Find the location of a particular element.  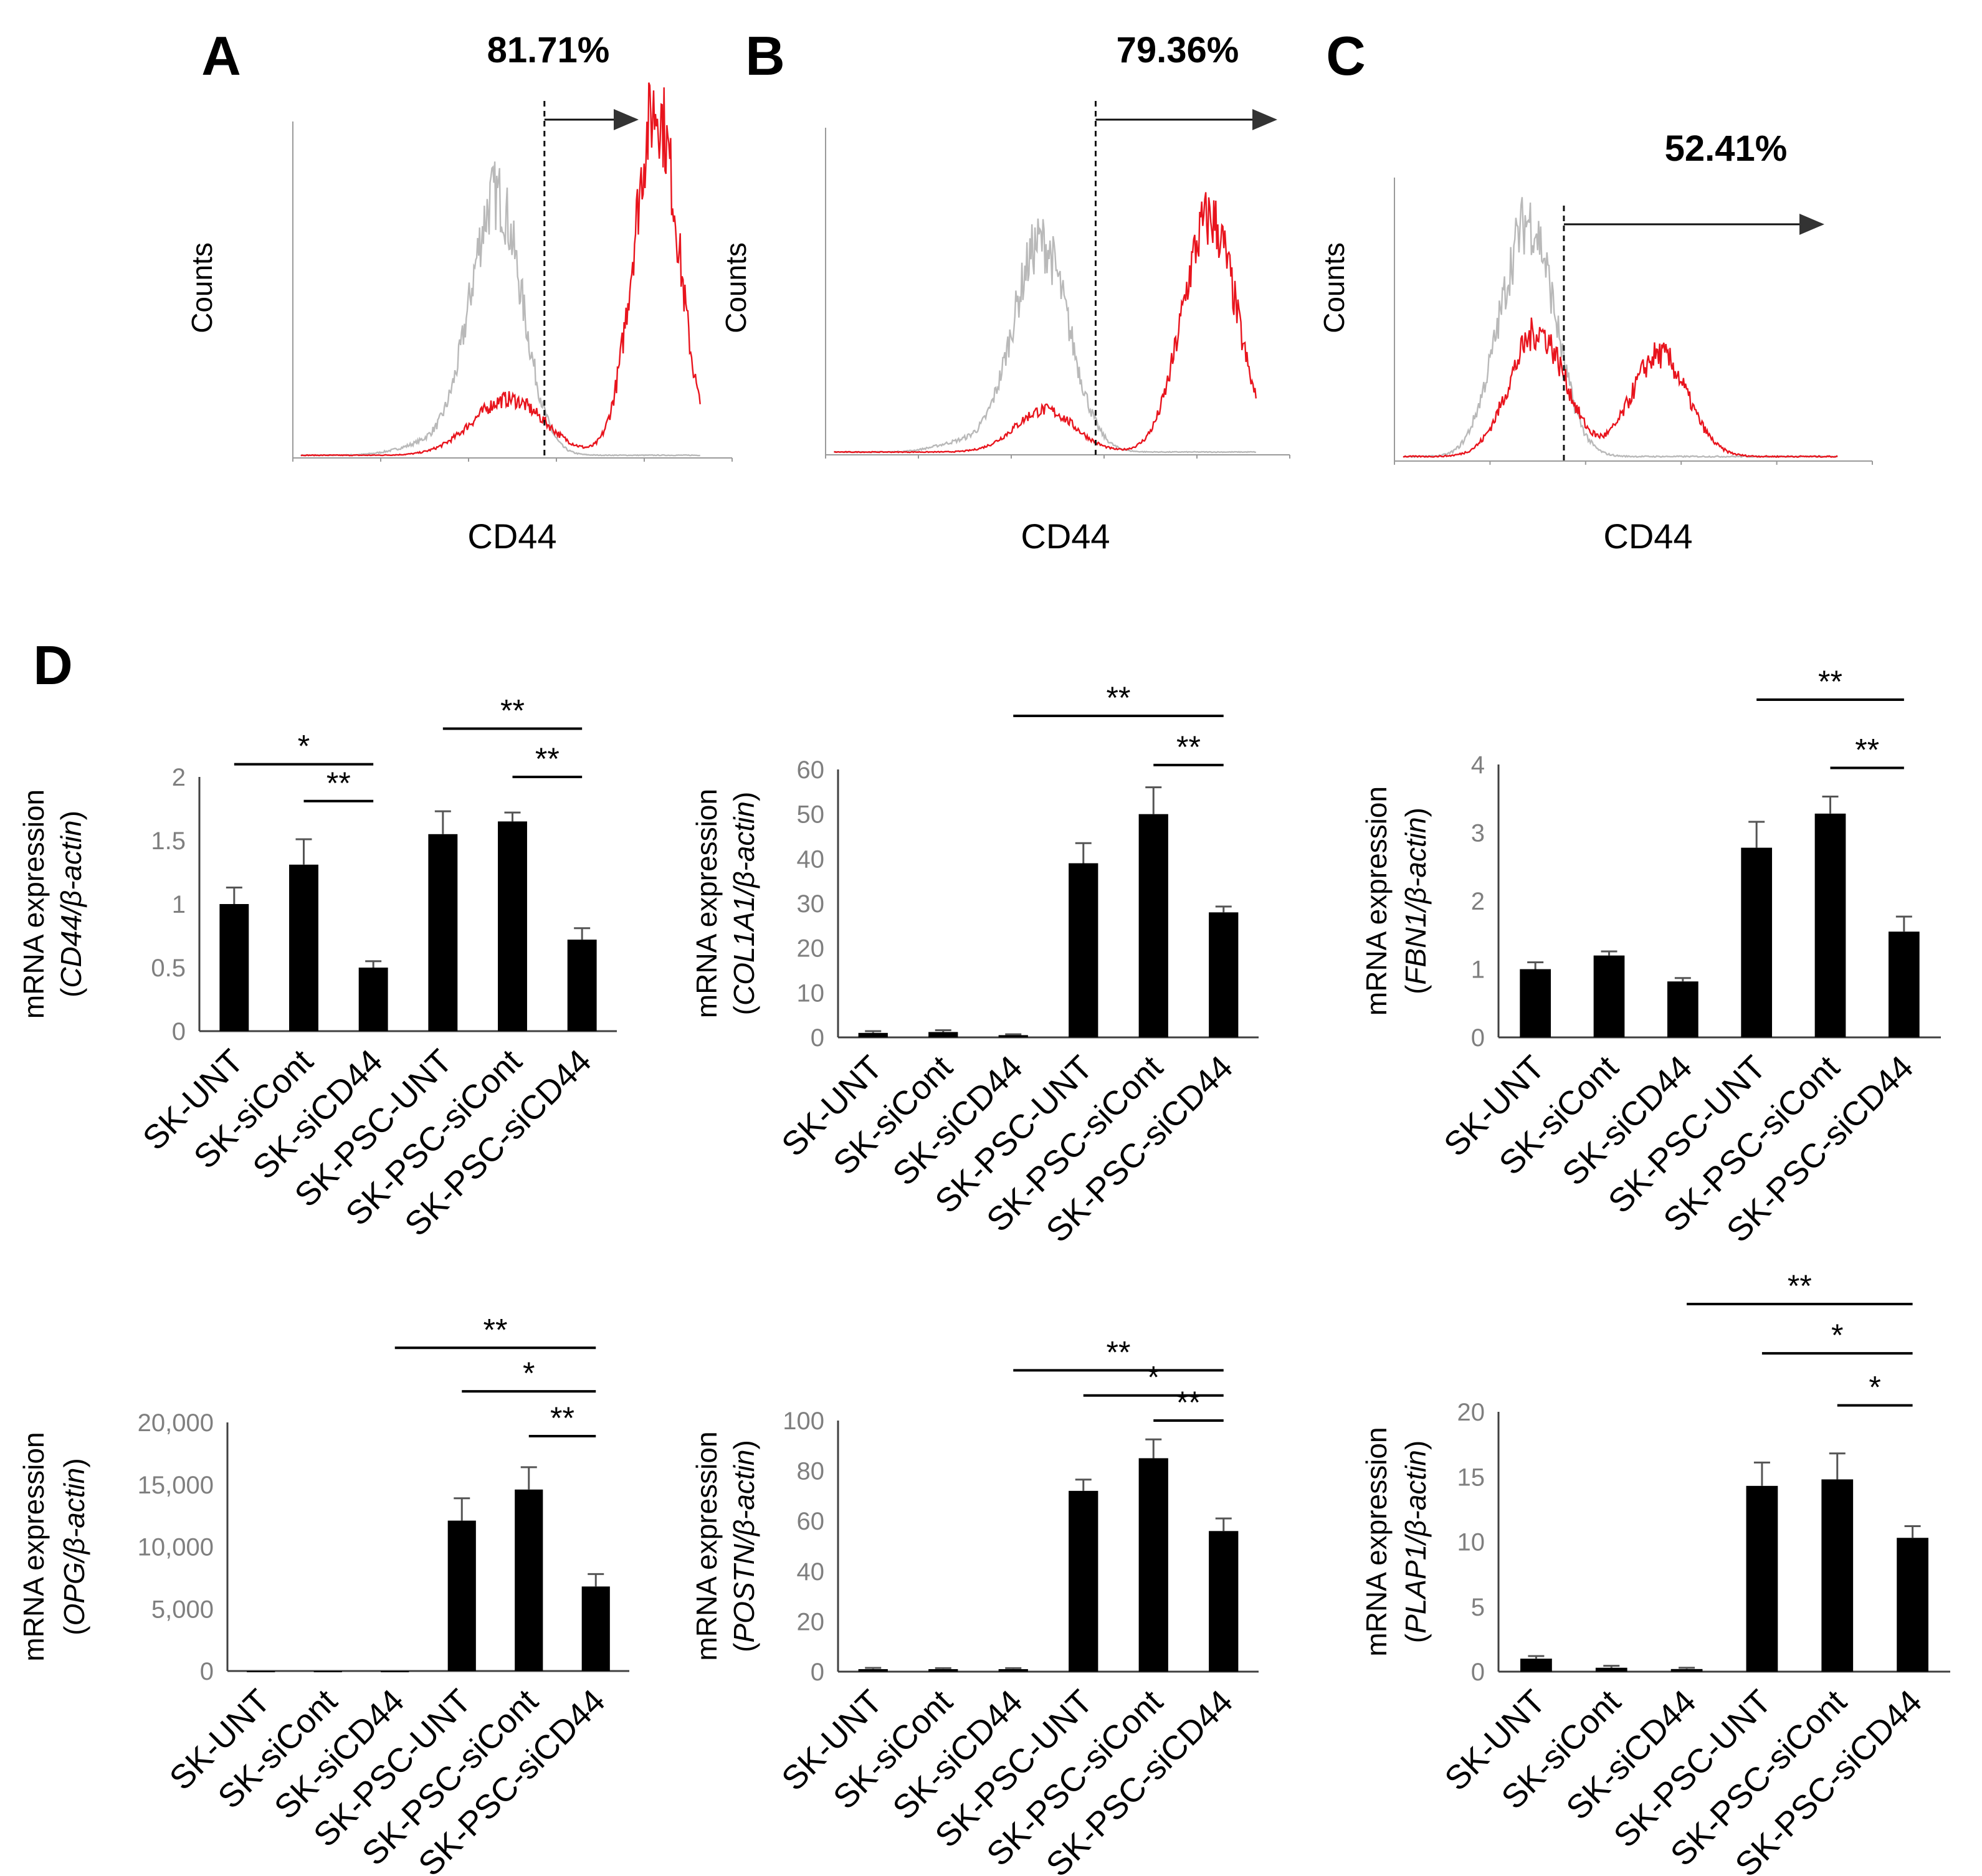

y-tick-label: 60 is located at coordinates (811, 1521).